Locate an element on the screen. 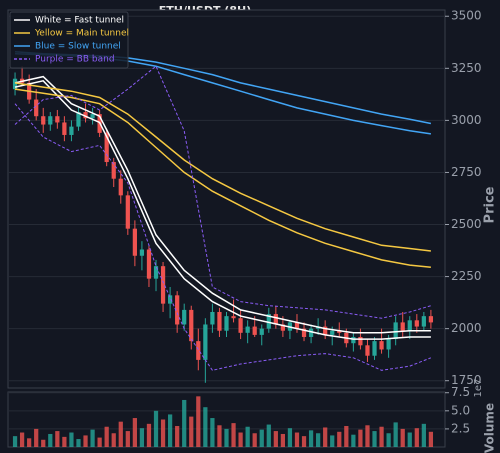 This screenshot has width=500, height=453. y-tick-label: 2250 is located at coordinates (466, 276).